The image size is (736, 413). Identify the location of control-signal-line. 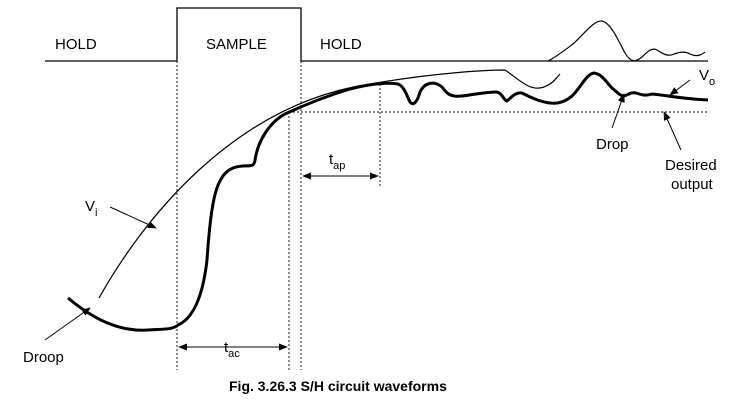
(376, 34).